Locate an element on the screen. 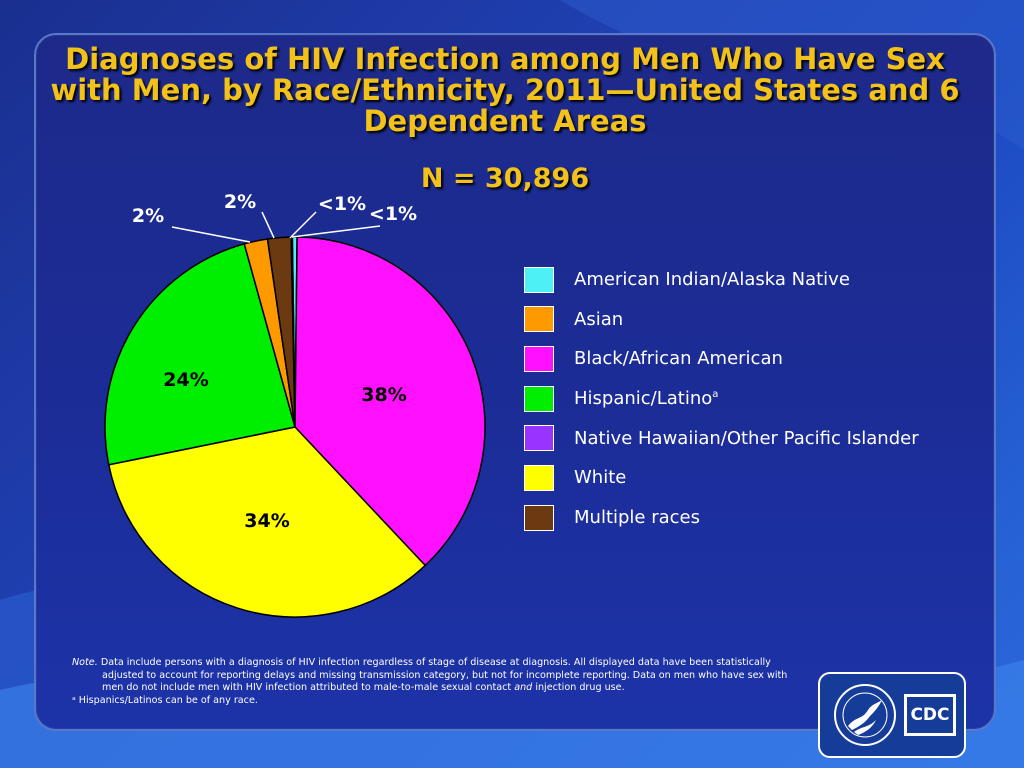 The image size is (1024, 768). legend-label: Native Hawaiian/Other Pacific Islander is located at coordinates (746, 438).